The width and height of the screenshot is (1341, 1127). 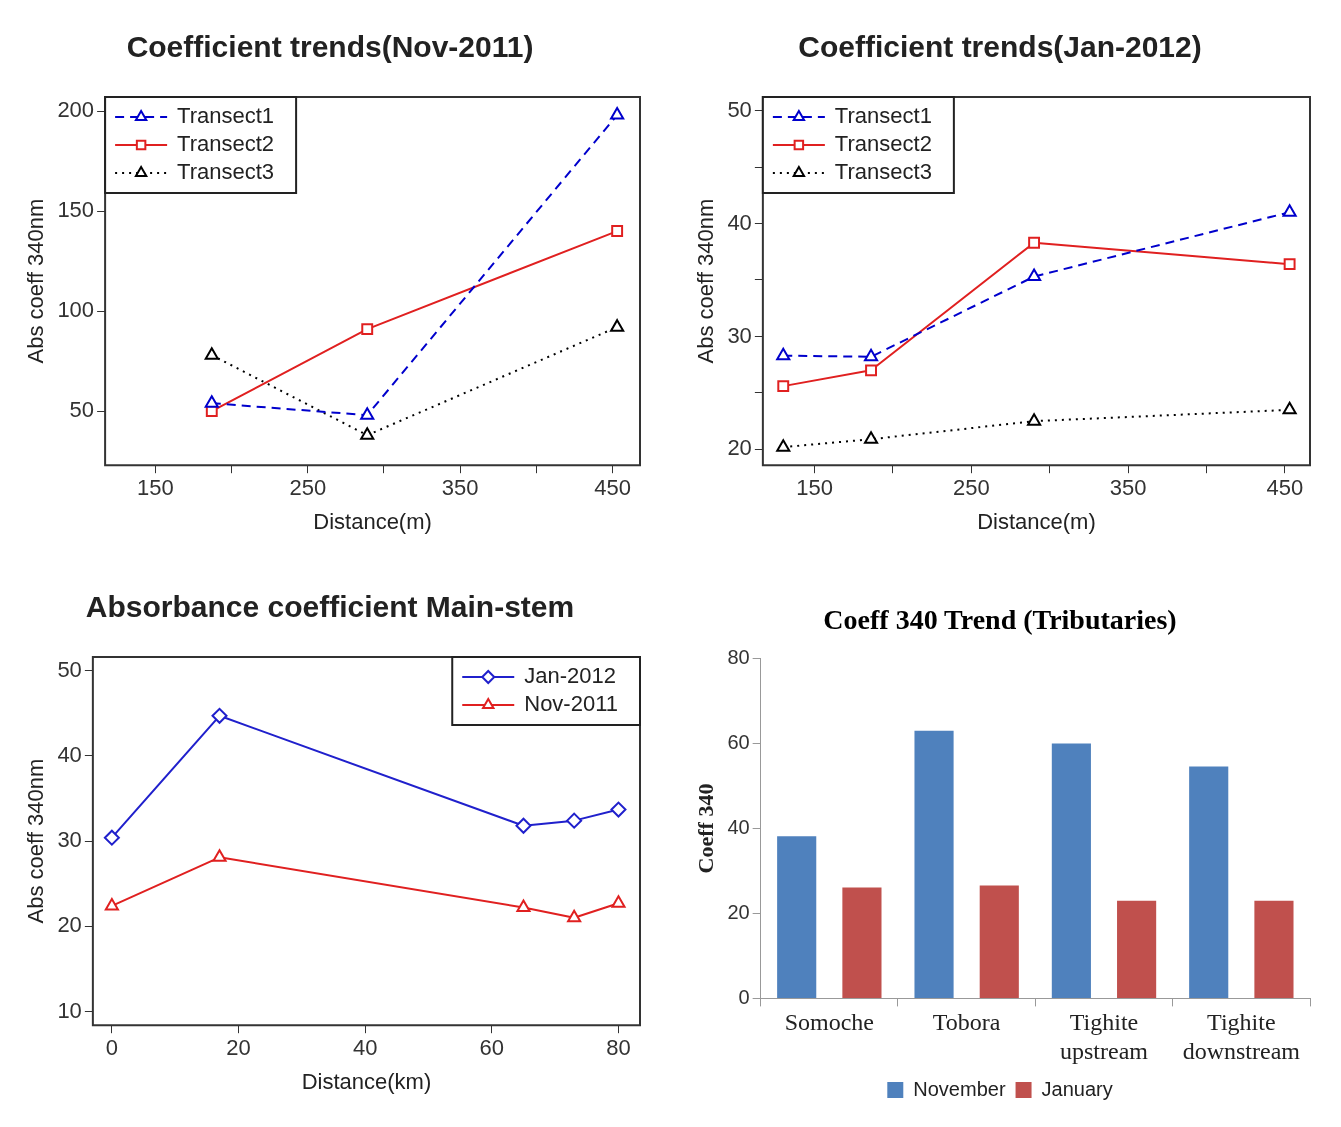 I want to click on y-tick-label: 60, so click(x=738, y=742).